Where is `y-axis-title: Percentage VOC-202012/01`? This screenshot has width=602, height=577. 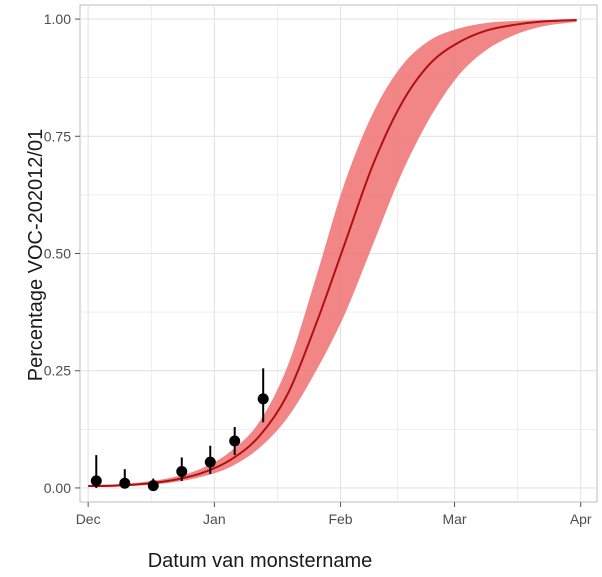 y-axis-title: Percentage VOC-202012/01 is located at coordinates (36, 255).